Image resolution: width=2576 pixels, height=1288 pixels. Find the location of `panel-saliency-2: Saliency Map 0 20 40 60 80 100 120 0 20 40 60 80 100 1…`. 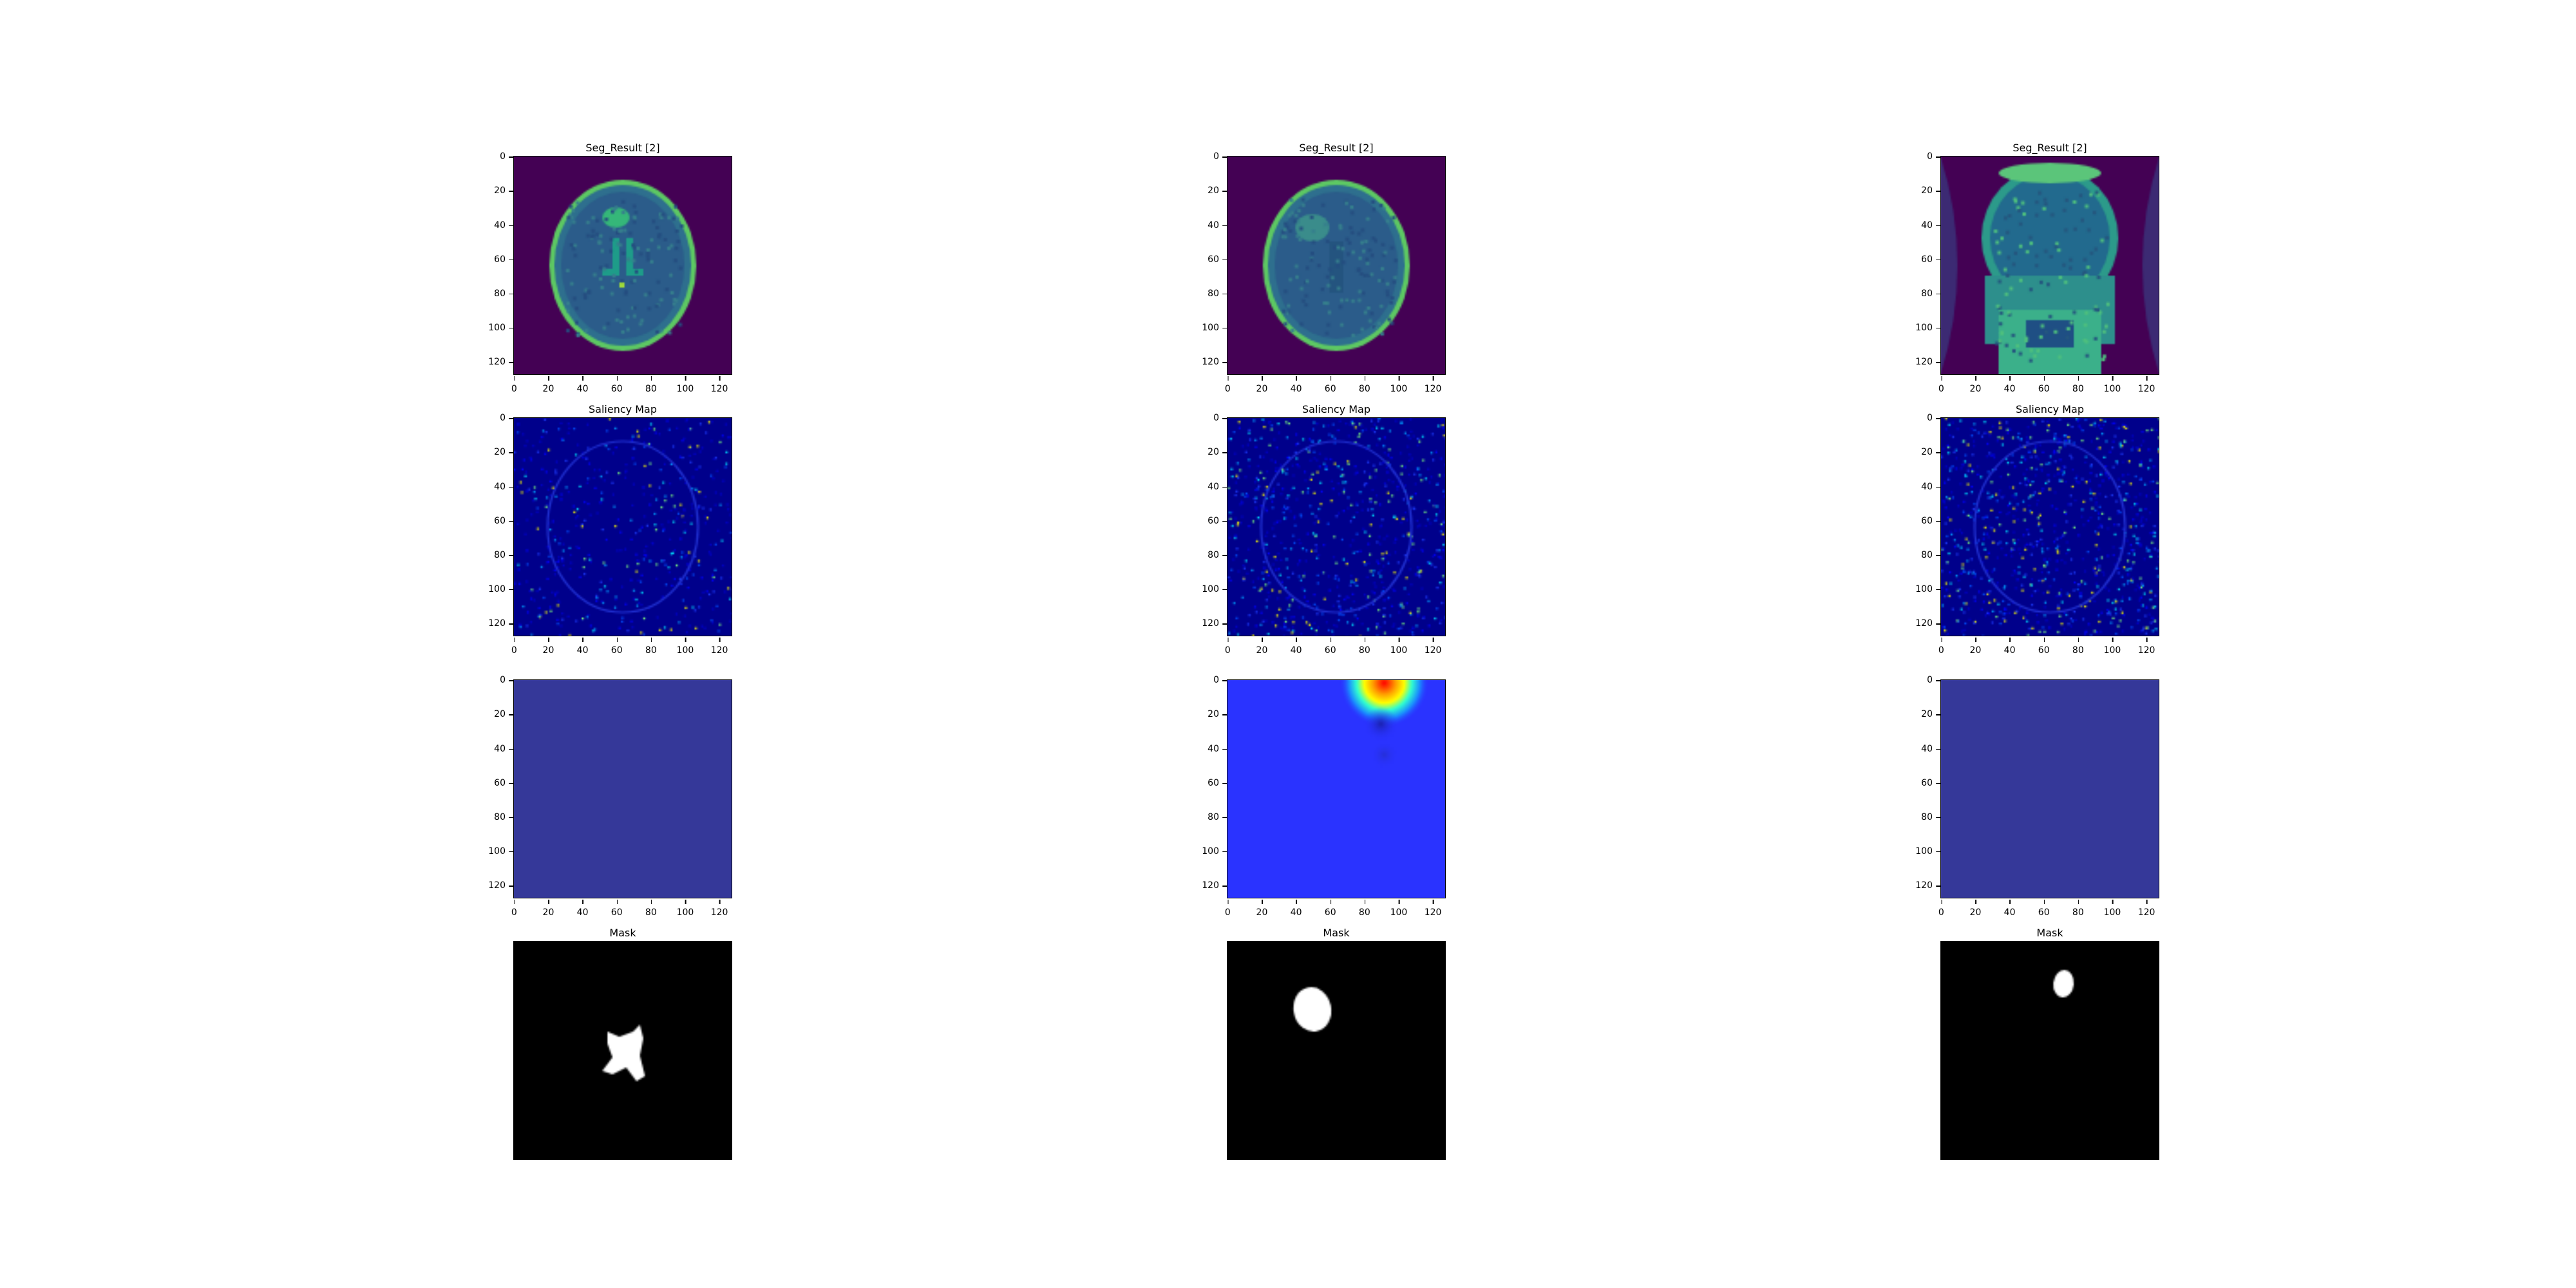

panel-saliency-2: Saliency Map 0 20 40 60 80 100 120 0 20 40 60 80 100 1… is located at coordinates (1324, 529).